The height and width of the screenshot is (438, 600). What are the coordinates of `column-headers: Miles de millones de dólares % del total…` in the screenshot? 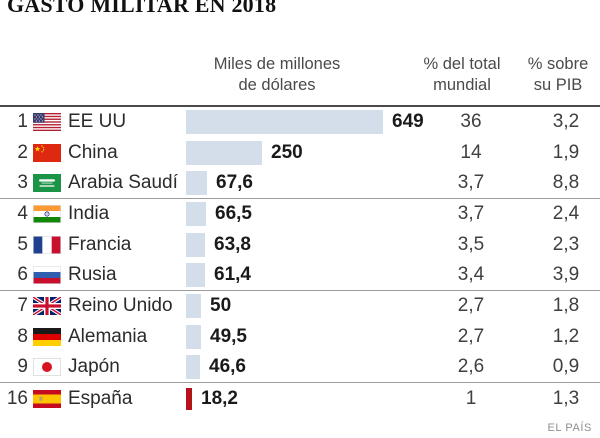 It's located at (300, 77).